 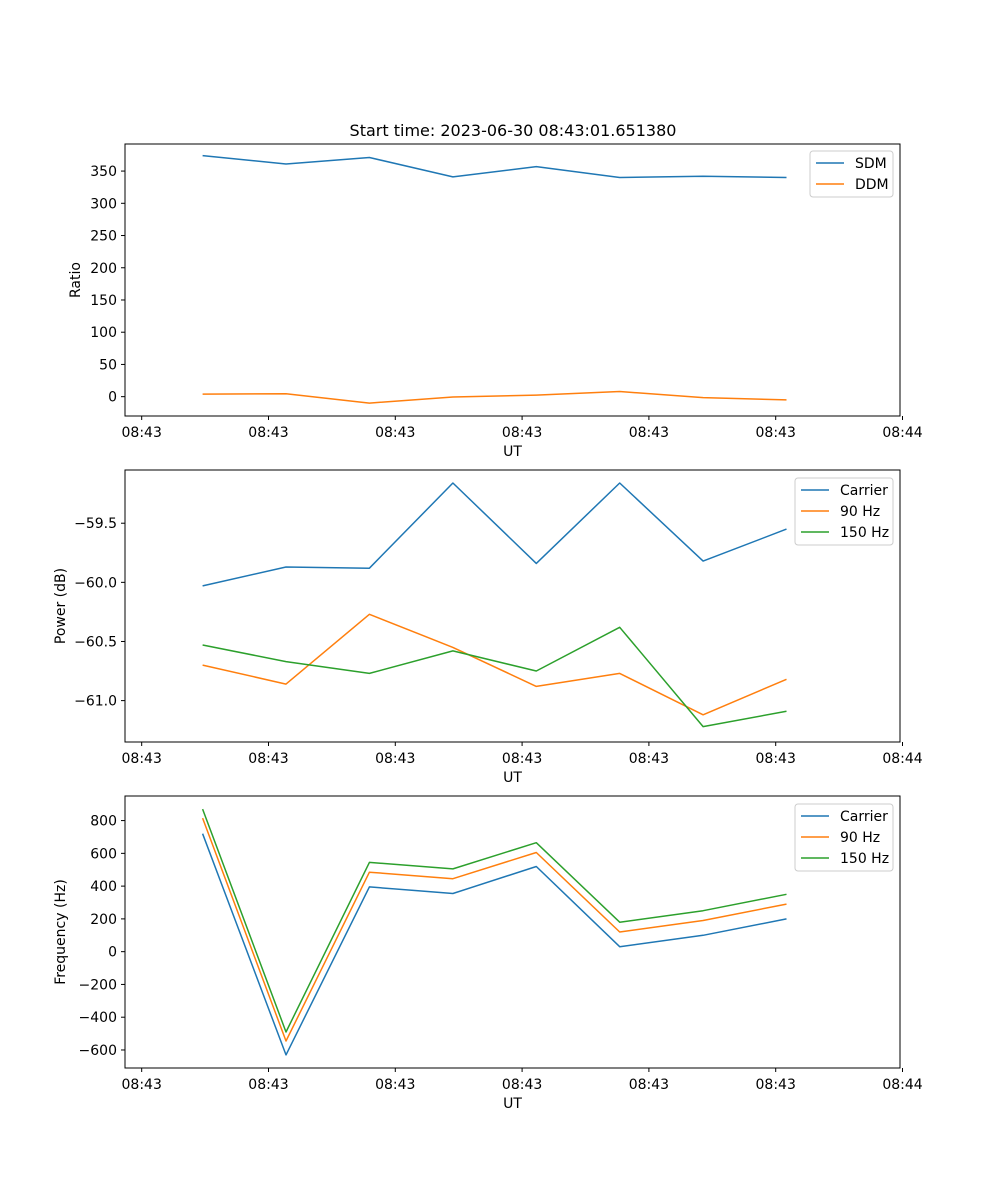 I want to click on frequency-y-tick-label: −400, so click(x=98, y=1018).